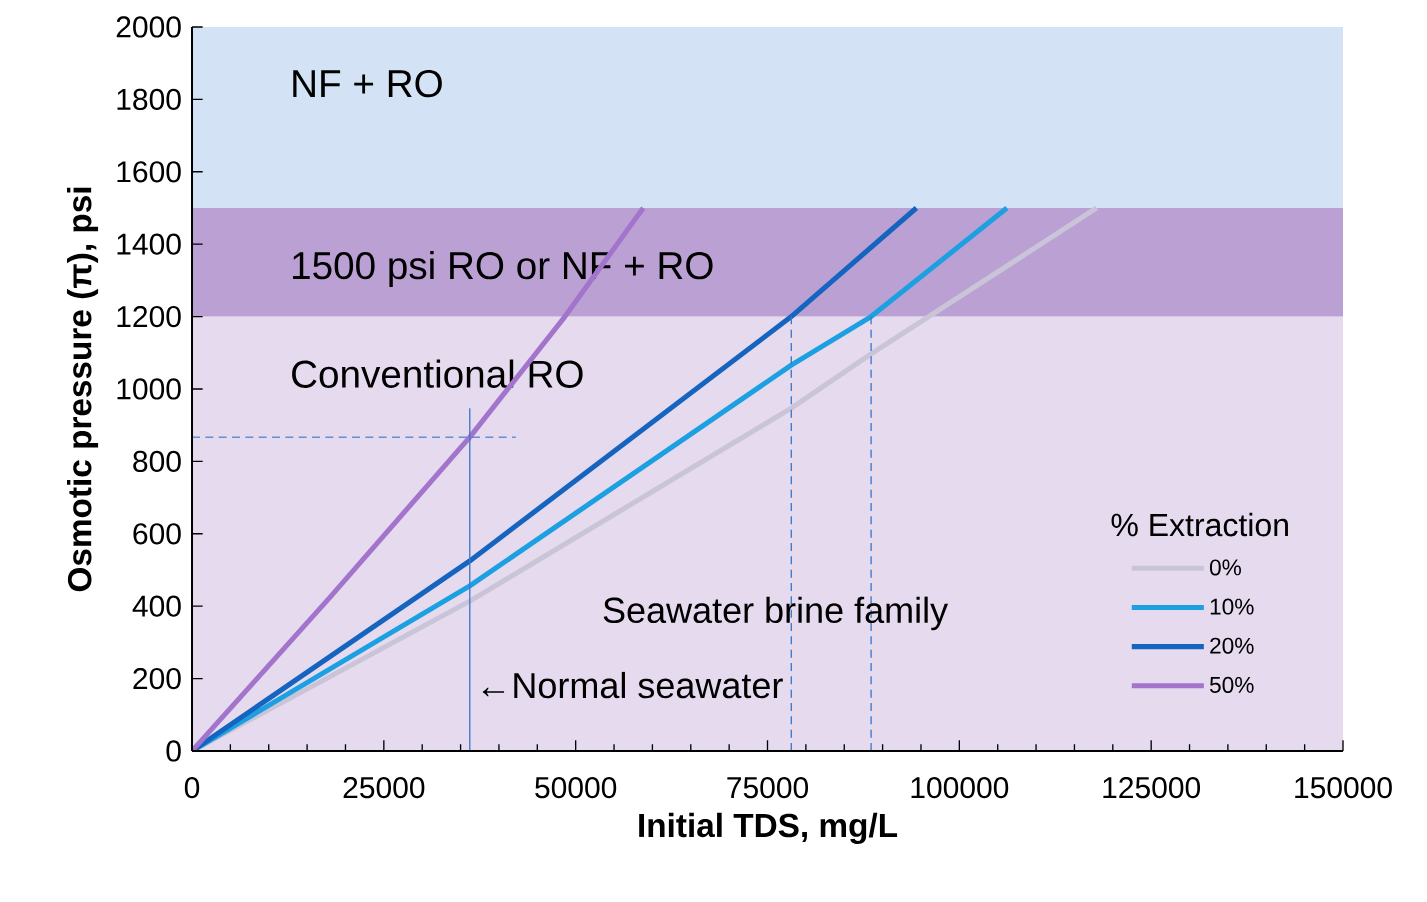  What do you see at coordinates (1231, 684) in the screenshot?
I see `legend-label: 50%` at bounding box center [1231, 684].